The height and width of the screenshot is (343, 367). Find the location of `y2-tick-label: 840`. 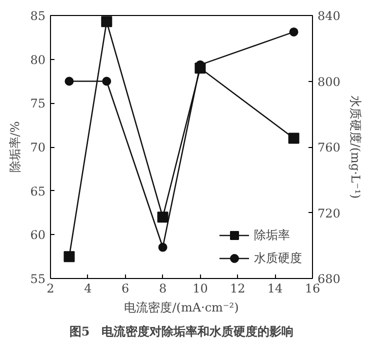

y2-tick-label: 840 is located at coordinates (329, 16).